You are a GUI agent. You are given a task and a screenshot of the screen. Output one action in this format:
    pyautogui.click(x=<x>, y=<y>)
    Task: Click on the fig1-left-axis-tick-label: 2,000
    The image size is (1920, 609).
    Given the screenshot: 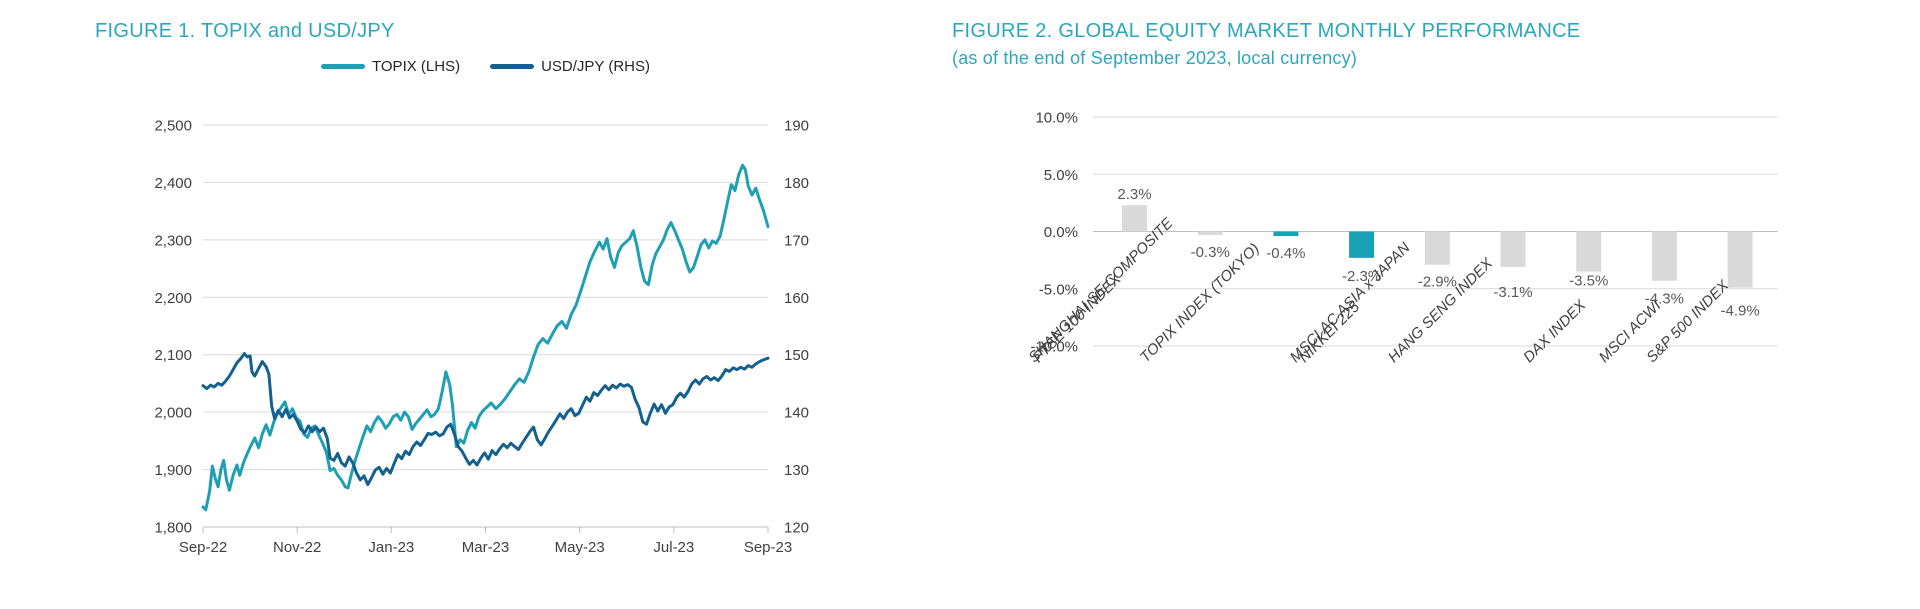 What is the action you would take?
    pyautogui.click(x=173, y=413)
    